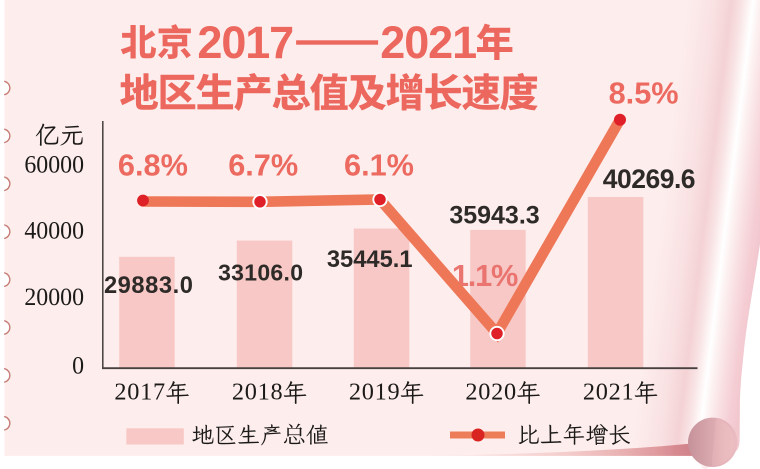 The height and width of the screenshot is (469, 760). Describe the element at coordinates (649, 179) in the screenshot. I see `svg-text: 40269.6` at that location.